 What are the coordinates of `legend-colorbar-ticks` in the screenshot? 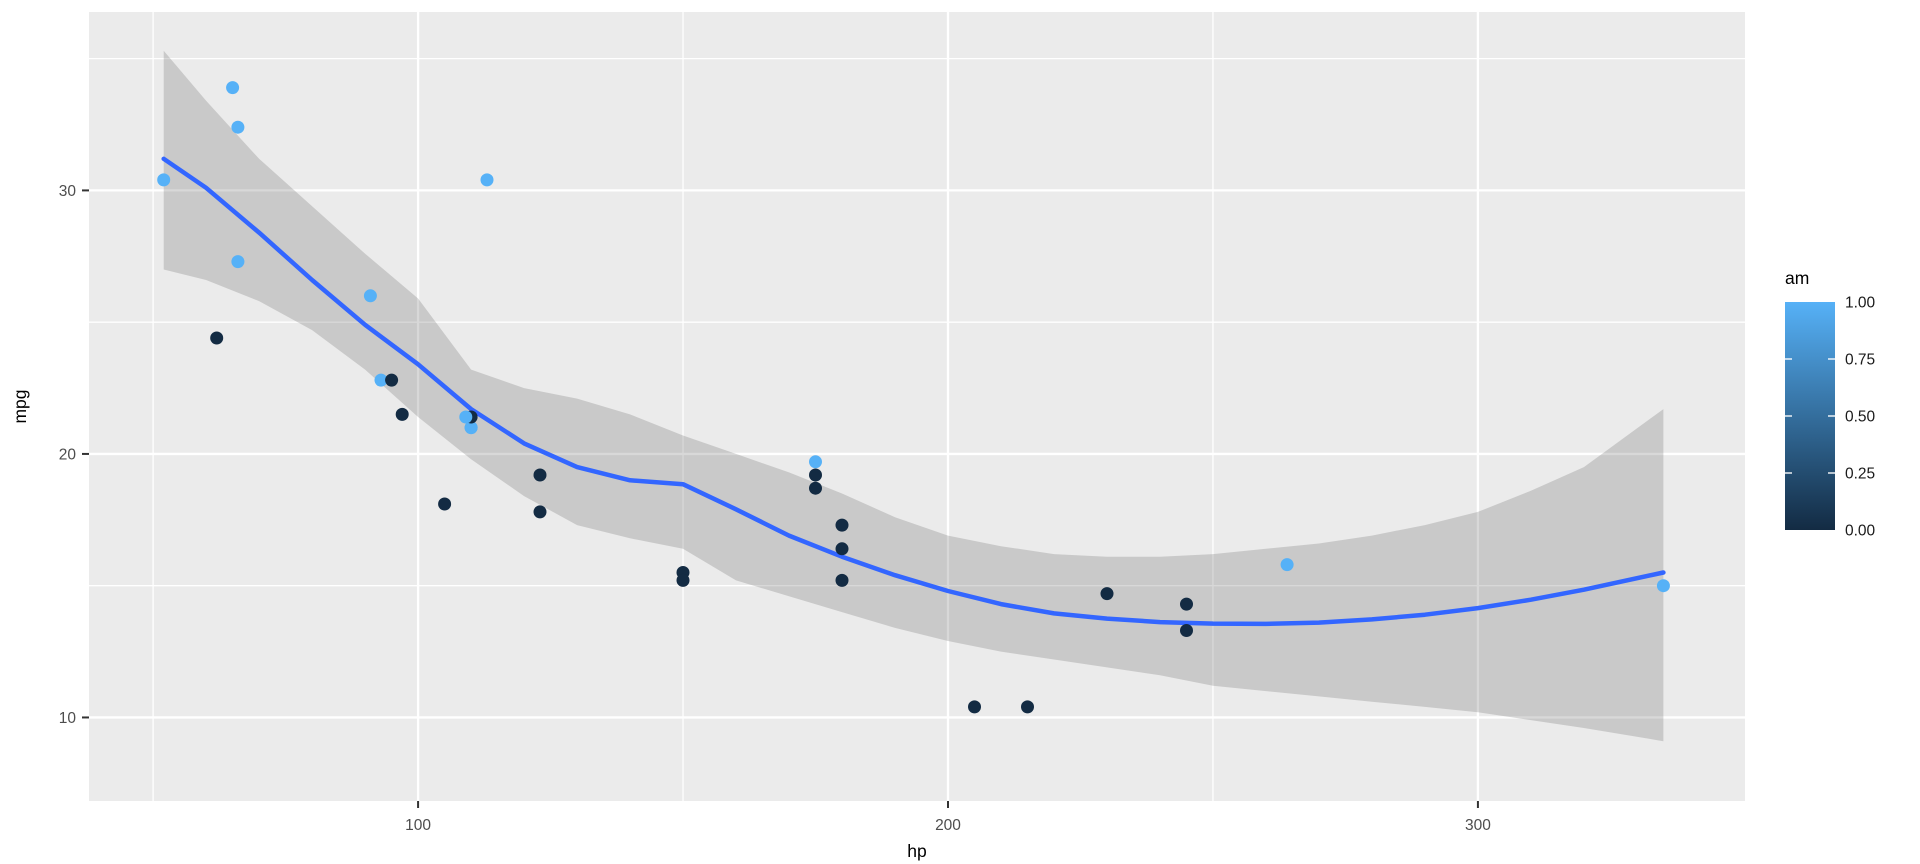 It's located at (1810, 416).